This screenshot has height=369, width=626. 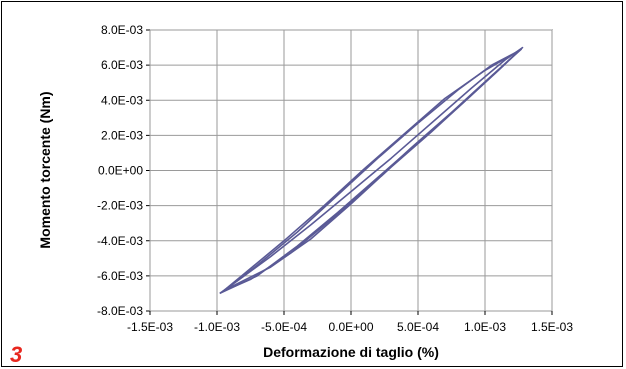 What do you see at coordinates (418, 327) in the screenshot?
I see `x-tick-label: 5.0E-04` at bounding box center [418, 327].